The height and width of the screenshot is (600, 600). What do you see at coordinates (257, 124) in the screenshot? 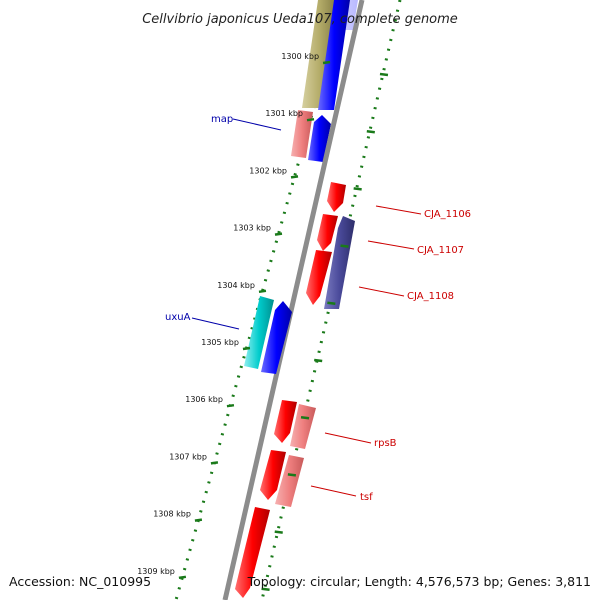
I see `leader-map` at bounding box center [257, 124].